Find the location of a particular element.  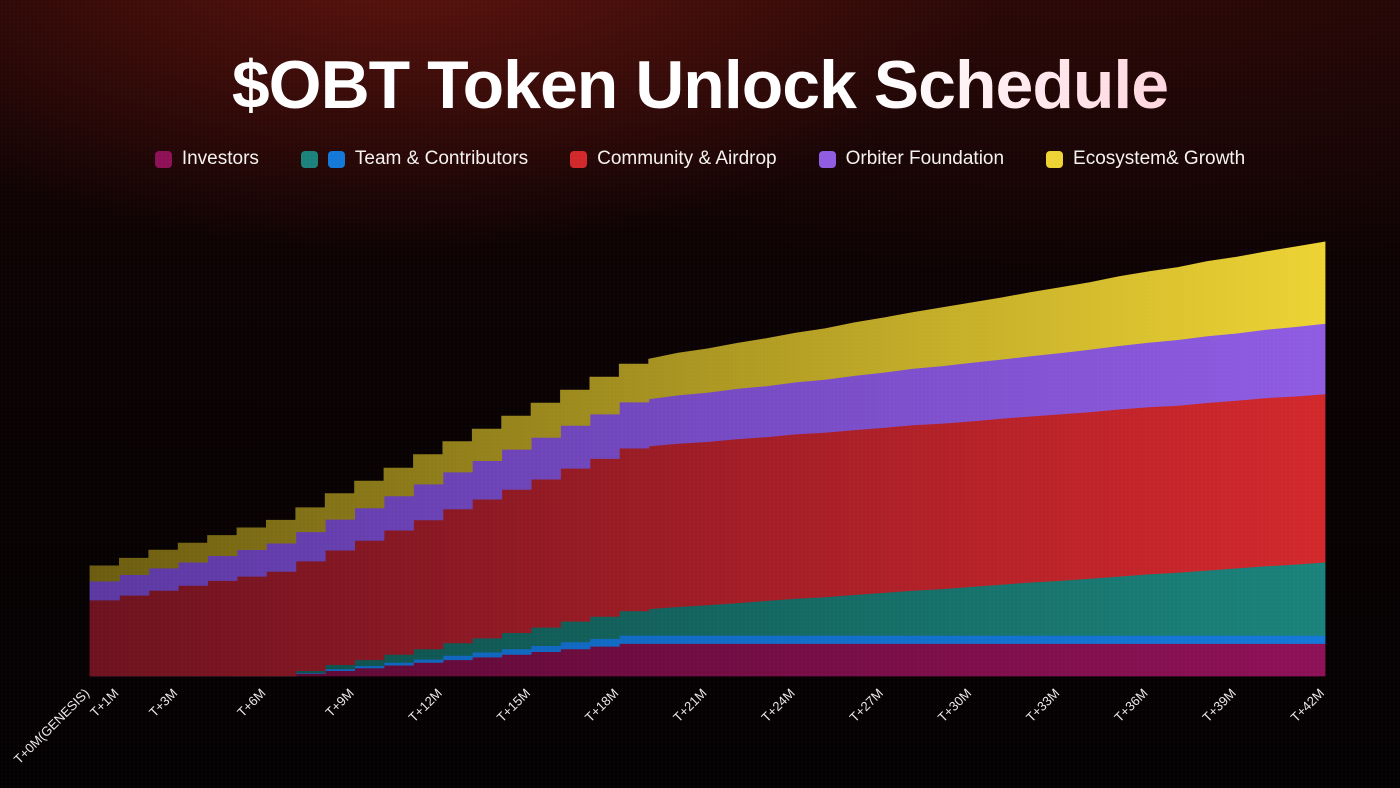

x-tick-label: T+9M is located at coordinates (339, 703).